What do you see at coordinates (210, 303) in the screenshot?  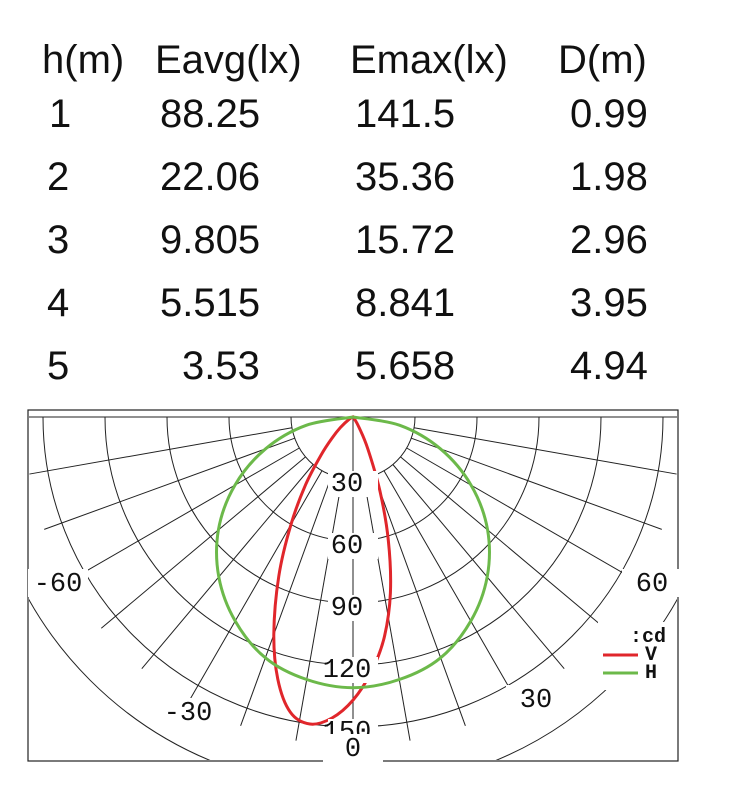 I see `cell-eavg-4: 5.515` at bounding box center [210, 303].